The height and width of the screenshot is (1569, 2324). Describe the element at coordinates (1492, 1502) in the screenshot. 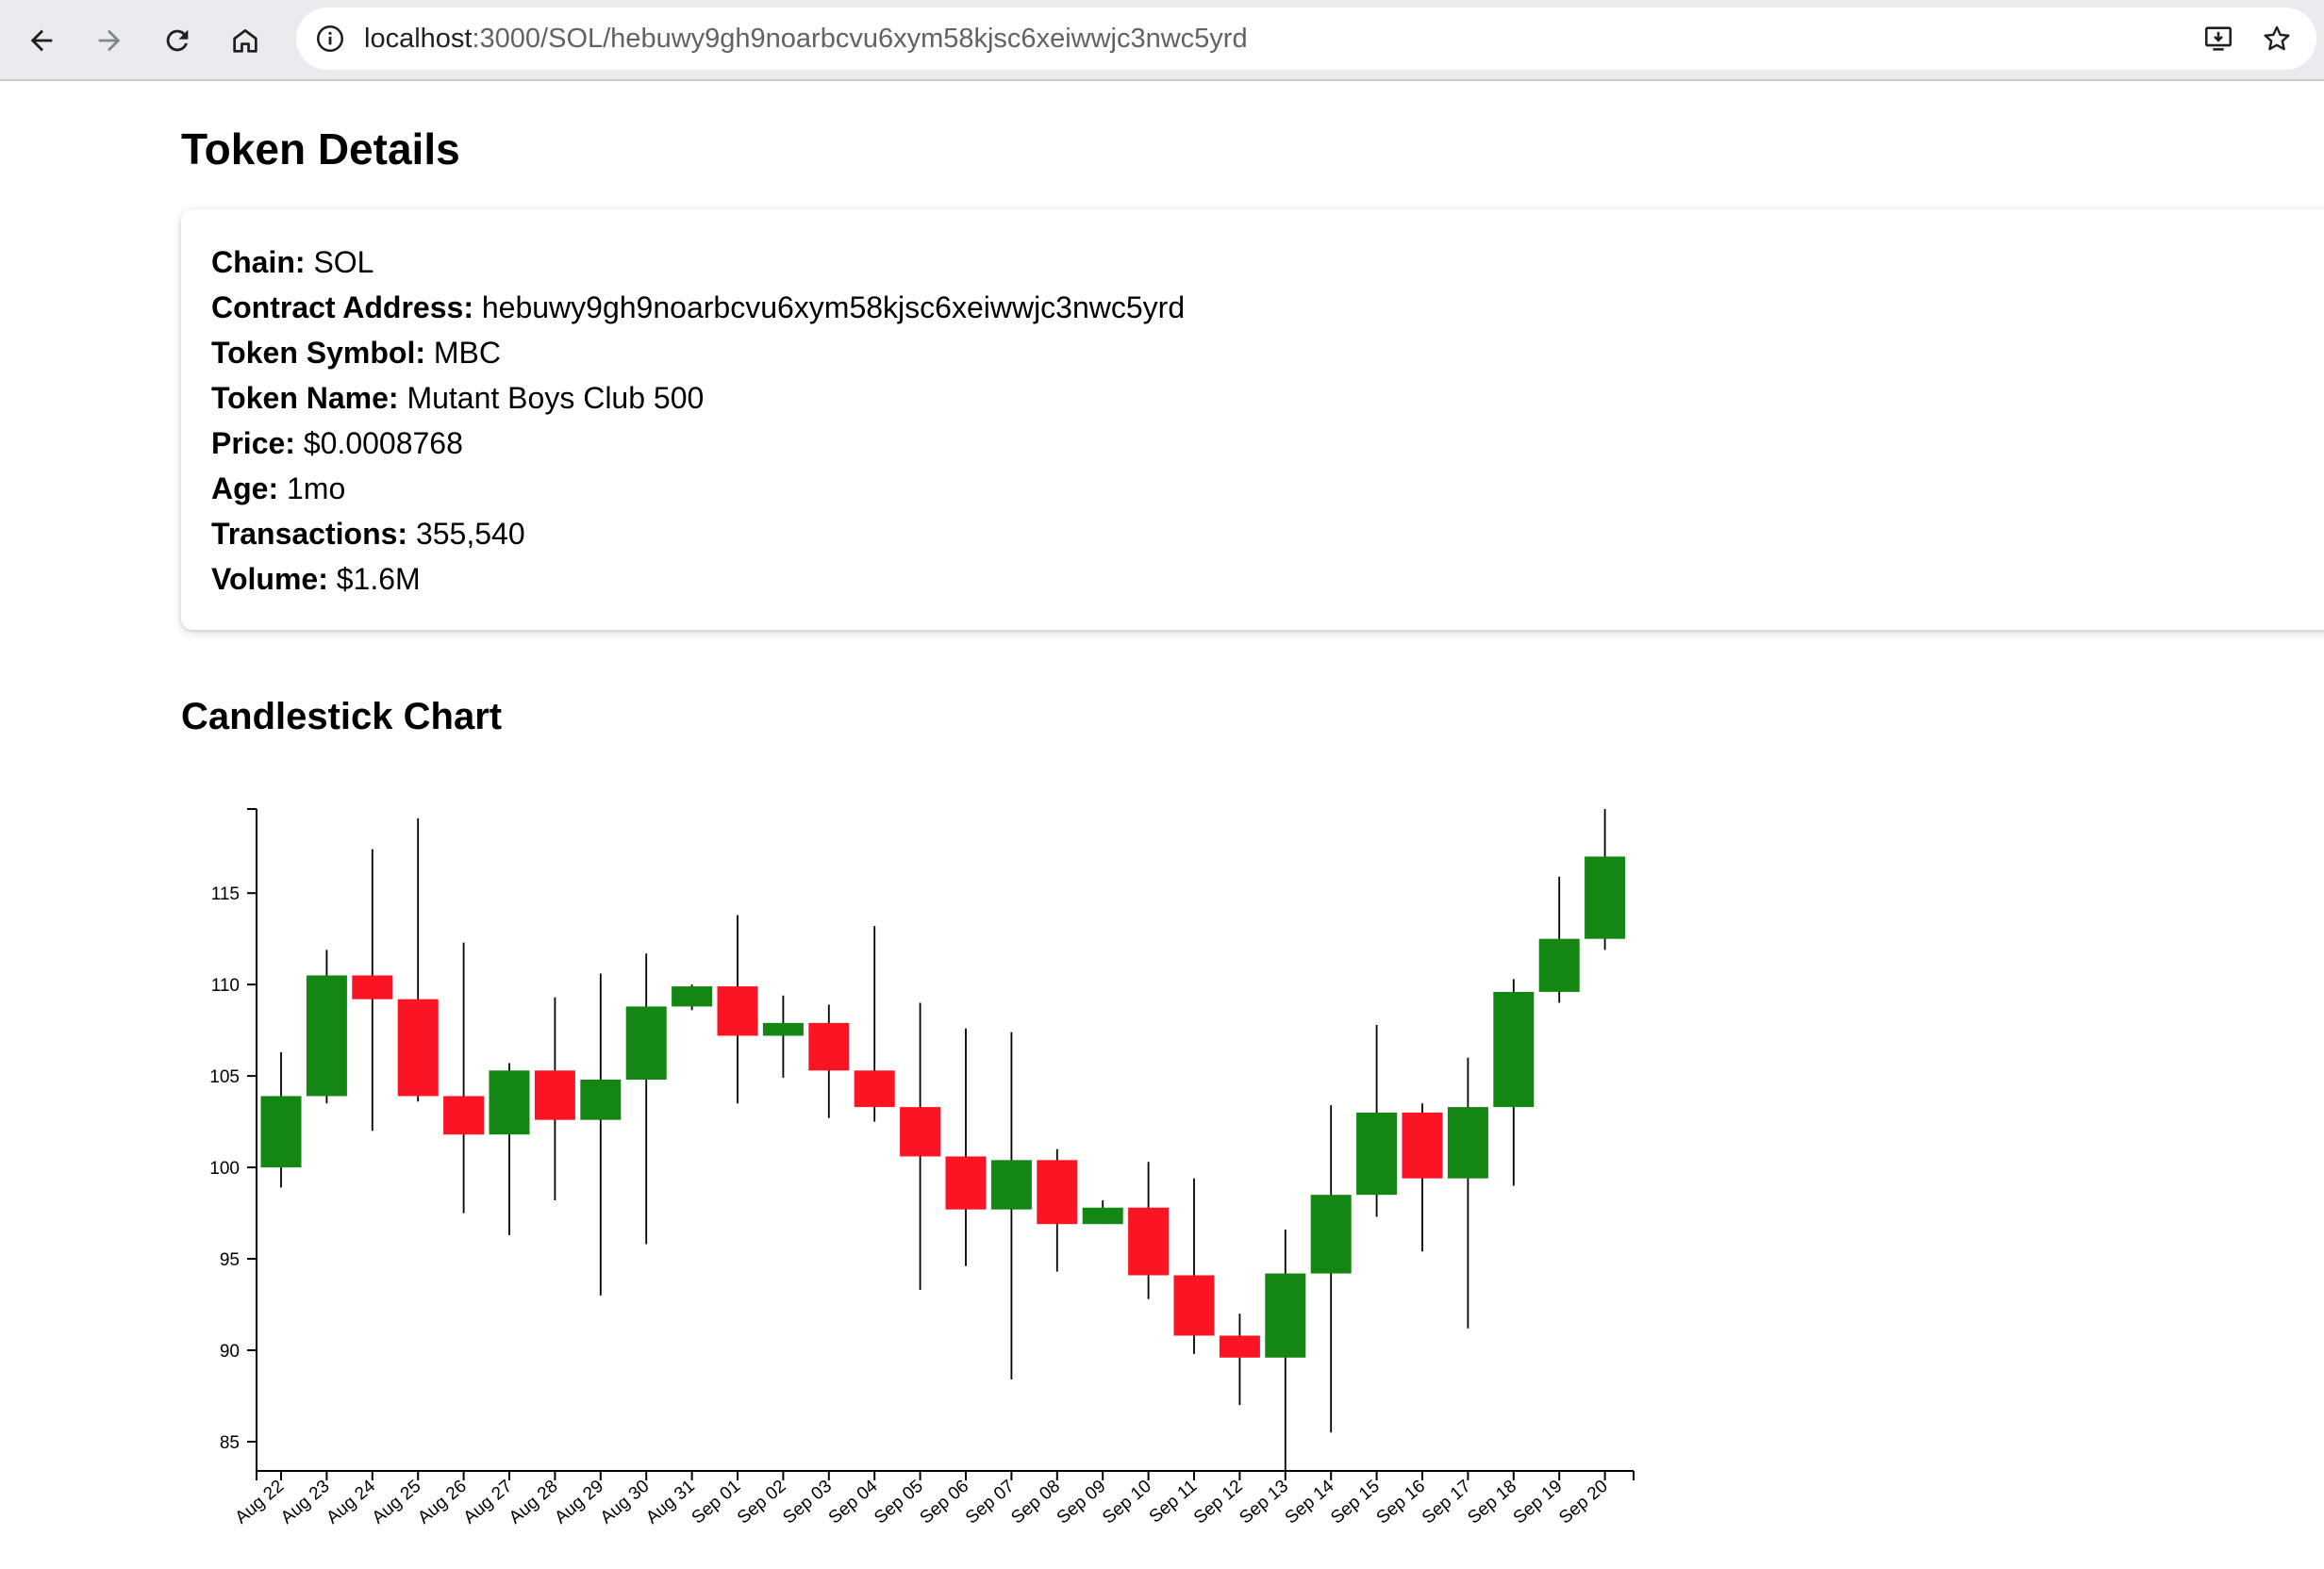

I see `x-tick-label: Sep 18` at that location.